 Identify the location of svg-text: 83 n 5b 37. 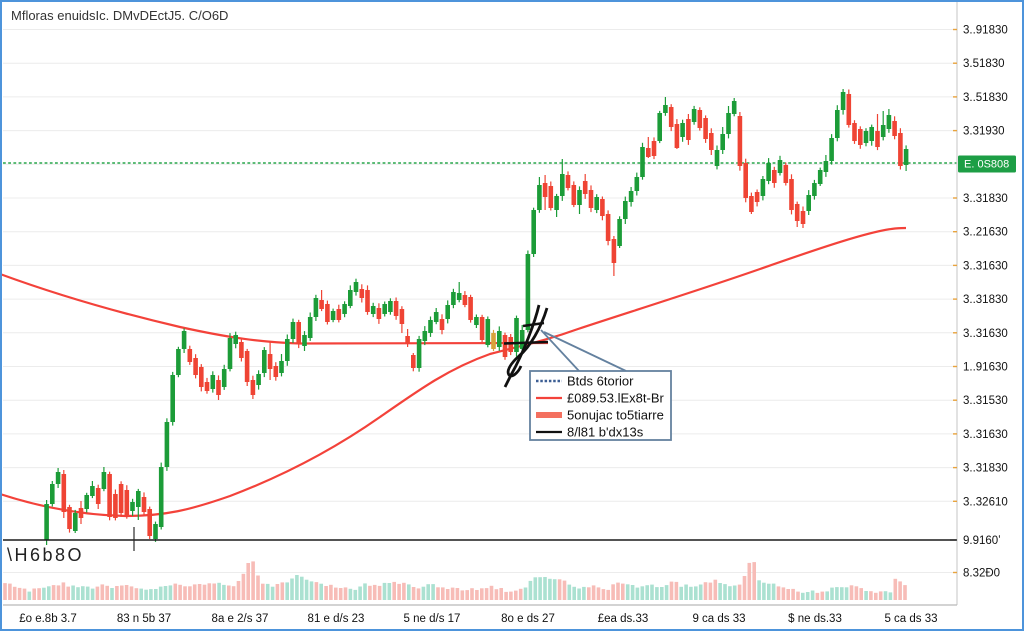
(144, 619).